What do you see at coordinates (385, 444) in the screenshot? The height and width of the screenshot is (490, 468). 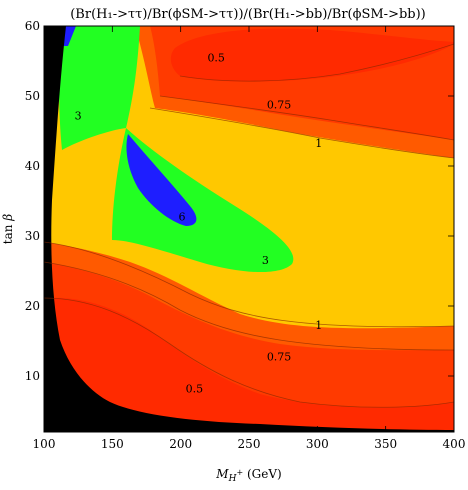 I see `x-tick-label: 350` at bounding box center [385, 444].